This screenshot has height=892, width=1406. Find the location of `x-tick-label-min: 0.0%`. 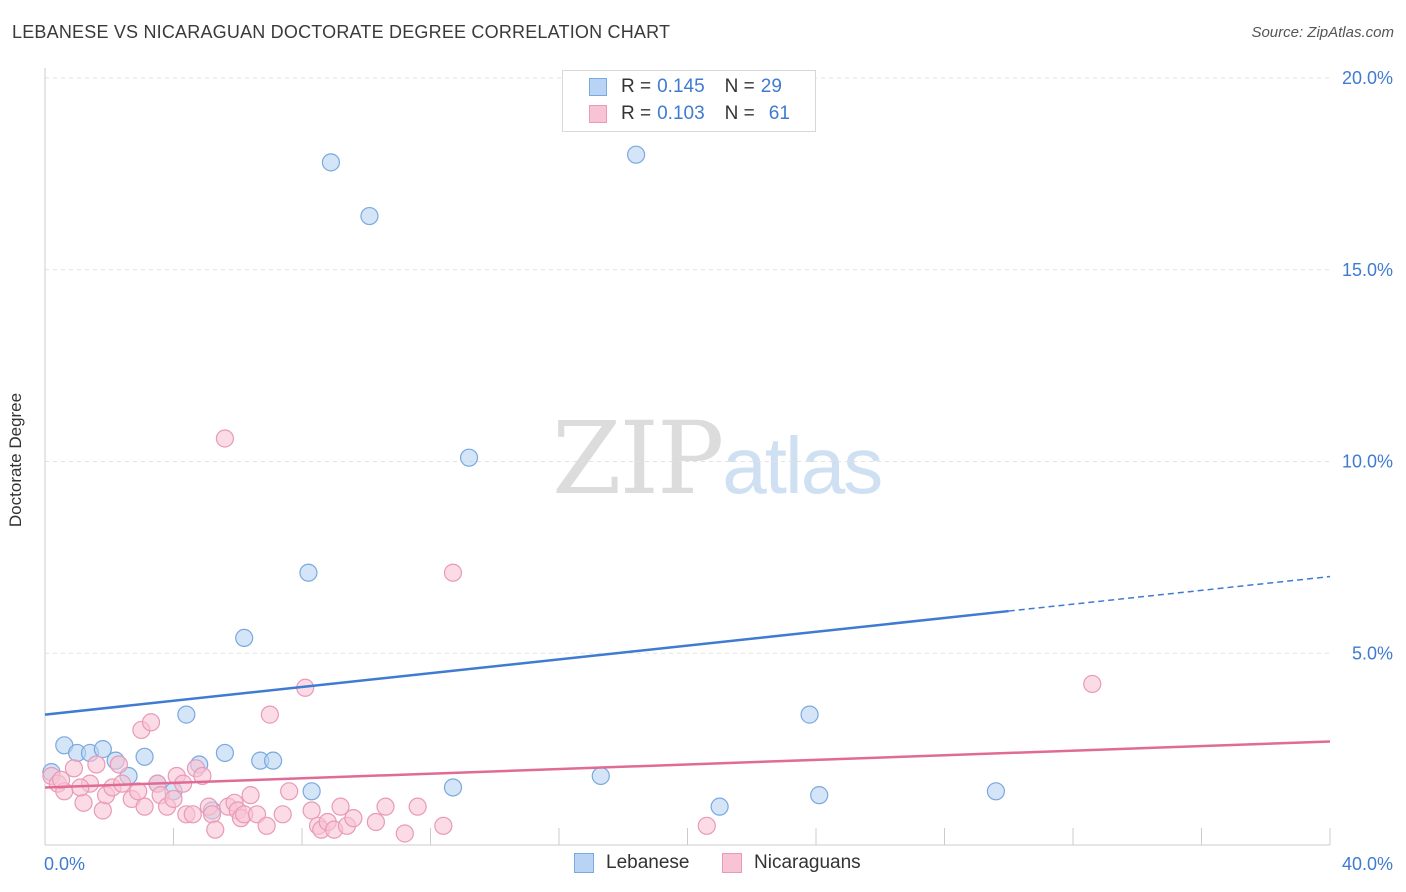

x-tick-label-min: 0.0% is located at coordinates (64, 864).